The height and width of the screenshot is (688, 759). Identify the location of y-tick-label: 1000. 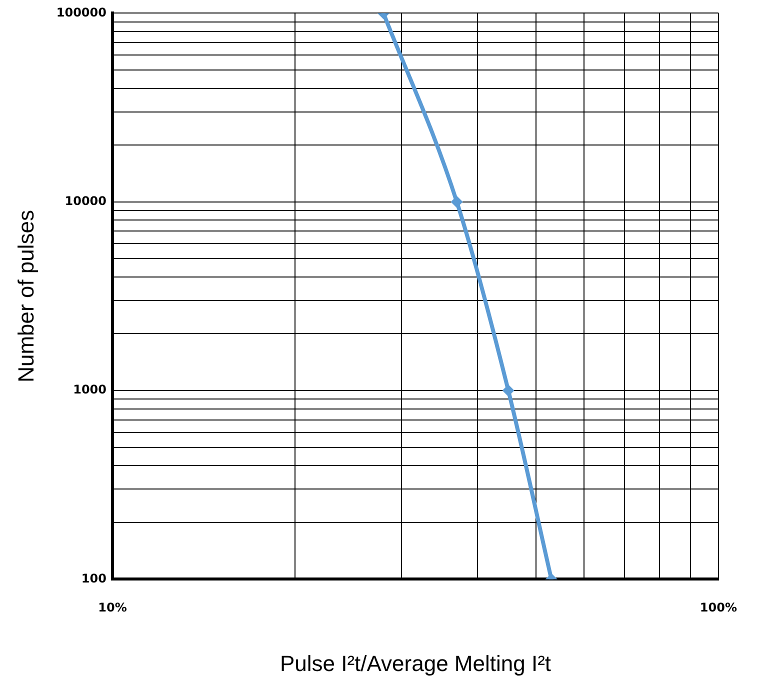
(89, 389).